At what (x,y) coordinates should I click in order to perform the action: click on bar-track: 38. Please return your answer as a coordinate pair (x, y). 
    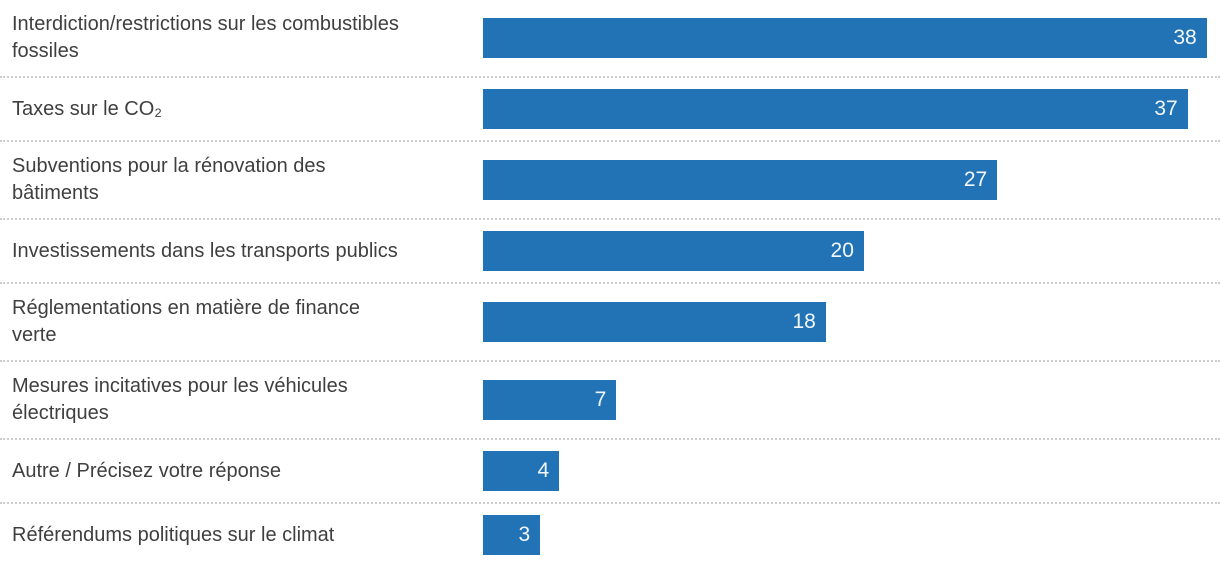
    Looking at the image, I should click on (851, 38).